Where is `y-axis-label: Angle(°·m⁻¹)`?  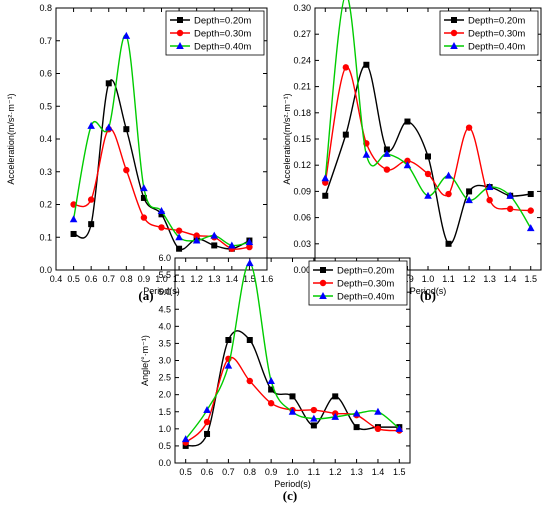 y-axis-label: Angle(°·m⁻¹) is located at coordinates (145, 360).